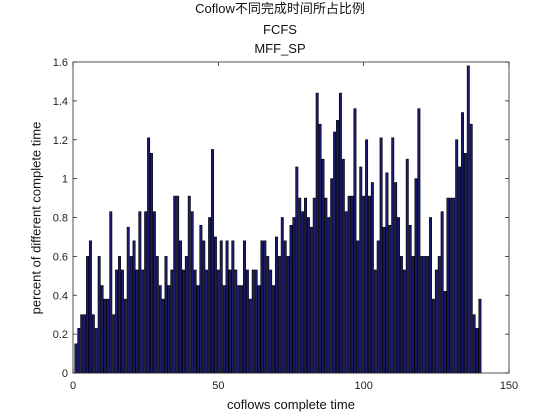 Image resolution: width=560 pixels, height=420 pixels. What do you see at coordinates (60, 102) in the screenshot?
I see `y-tick-label: 1.4` at bounding box center [60, 102].